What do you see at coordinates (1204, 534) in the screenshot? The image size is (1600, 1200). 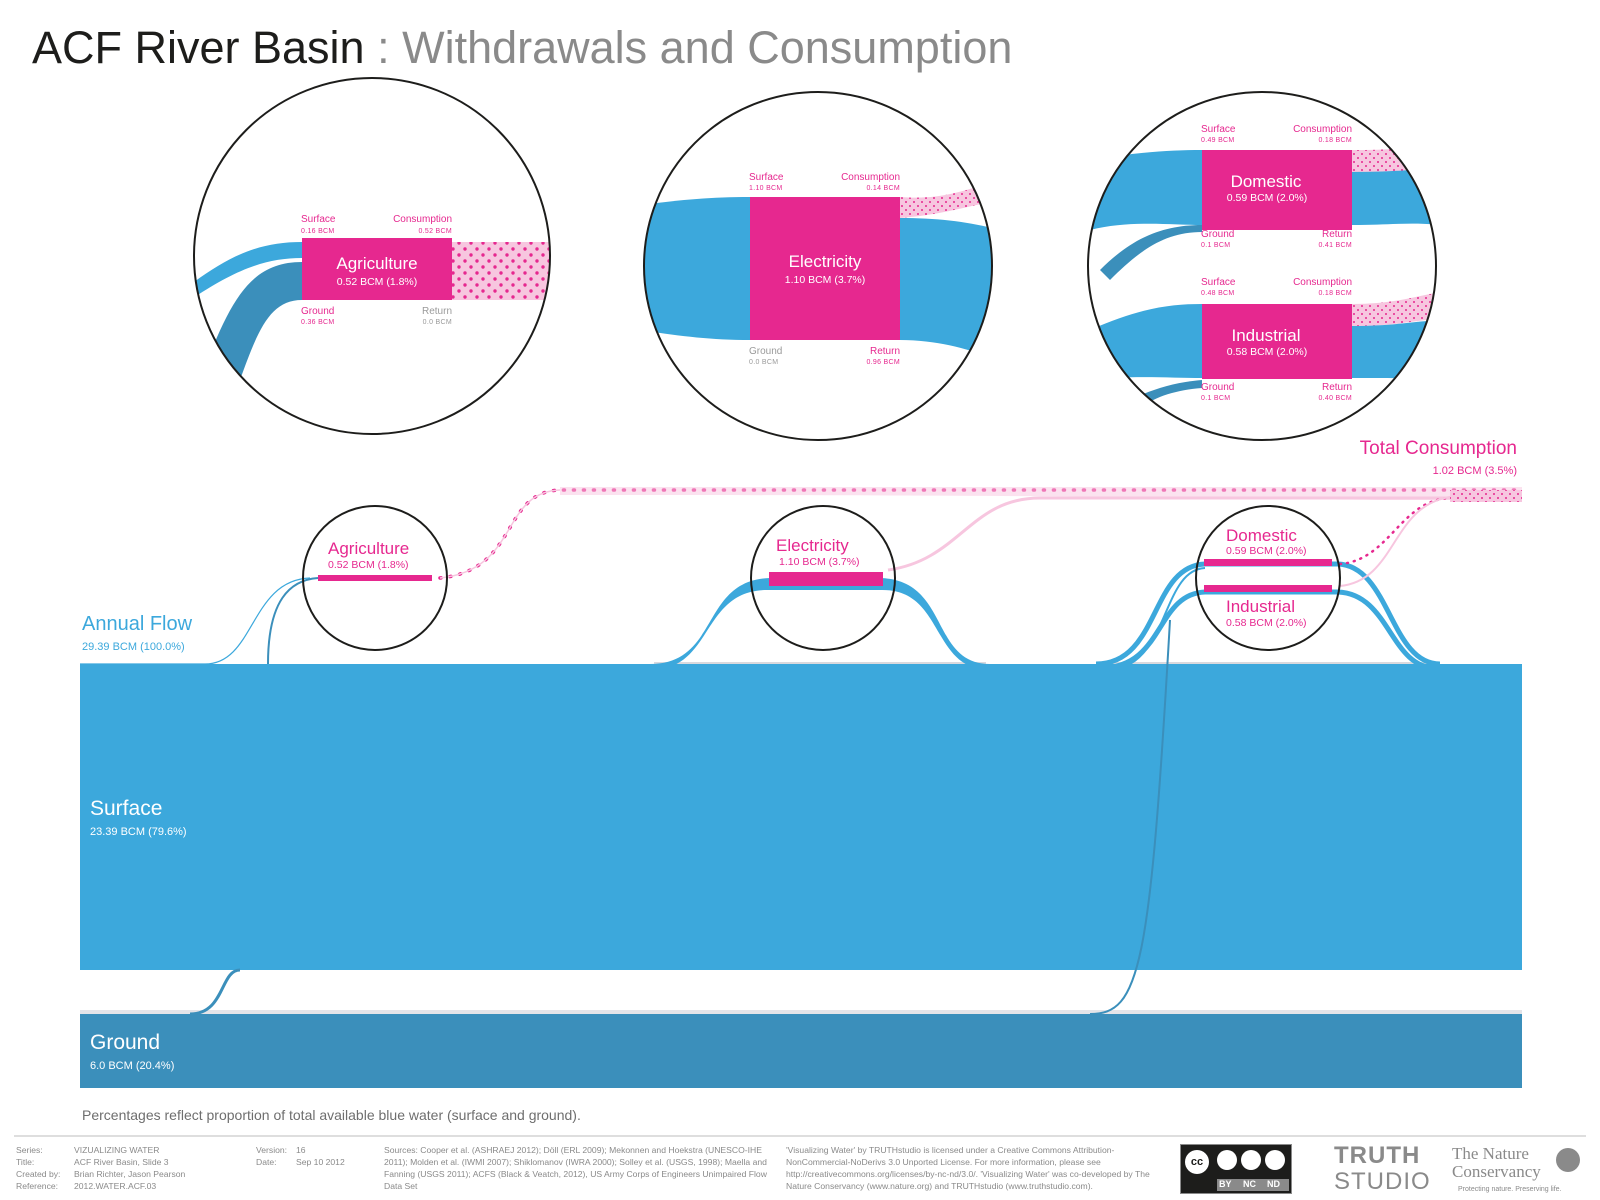 I see `elec-consumption` at bounding box center [1204, 534].